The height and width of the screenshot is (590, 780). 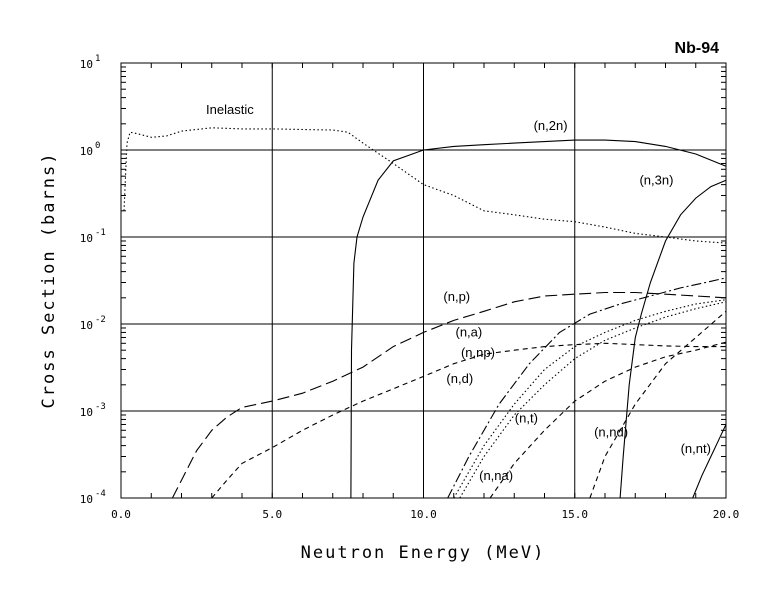 I want to click on y-tick-exponent: -4, so click(x=100, y=494).